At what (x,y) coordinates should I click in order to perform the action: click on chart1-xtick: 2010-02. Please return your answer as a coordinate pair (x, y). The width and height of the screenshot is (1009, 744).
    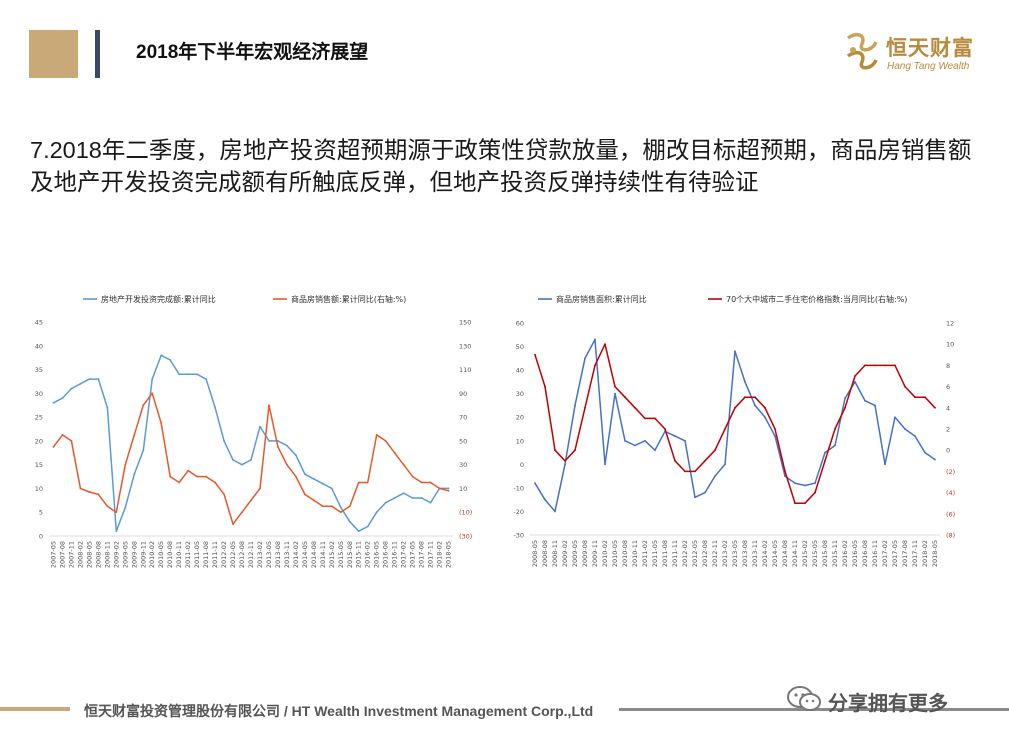
    Looking at the image, I should click on (152, 554).